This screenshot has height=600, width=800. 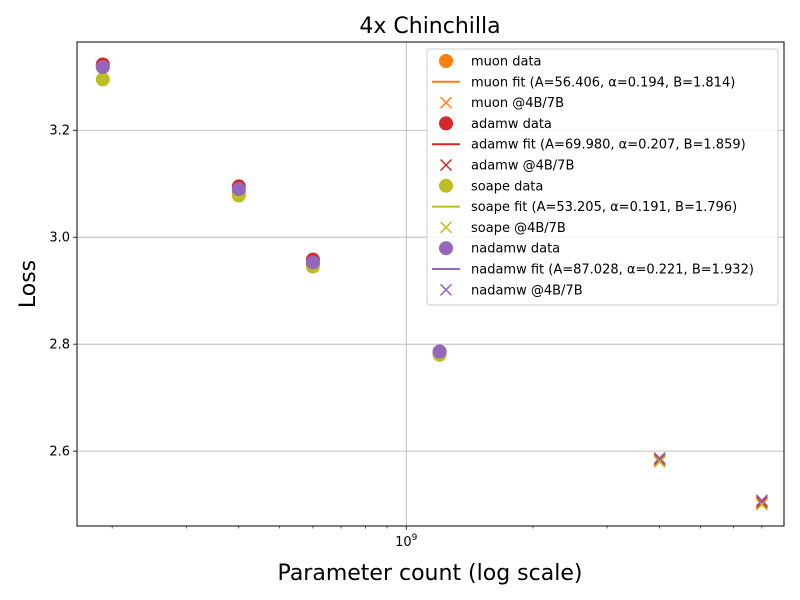 What do you see at coordinates (511, 124) in the screenshot?
I see `adamw-legend-data-label: adamw data` at bounding box center [511, 124].